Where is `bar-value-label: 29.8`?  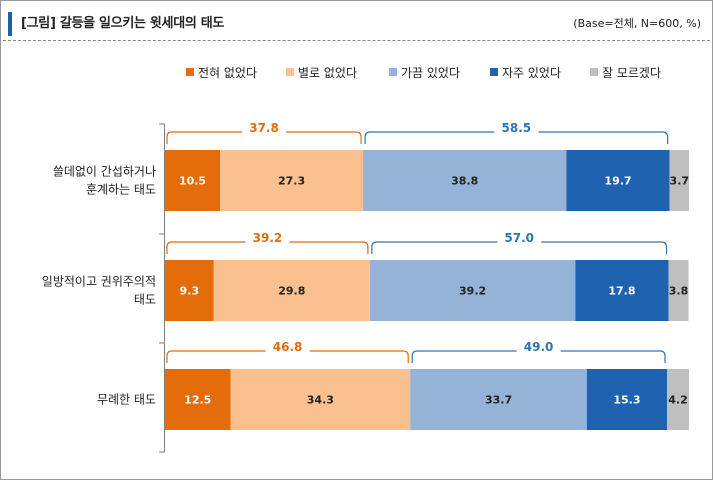
bar-value-label: 29.8 is located at coordinates (291, 291).